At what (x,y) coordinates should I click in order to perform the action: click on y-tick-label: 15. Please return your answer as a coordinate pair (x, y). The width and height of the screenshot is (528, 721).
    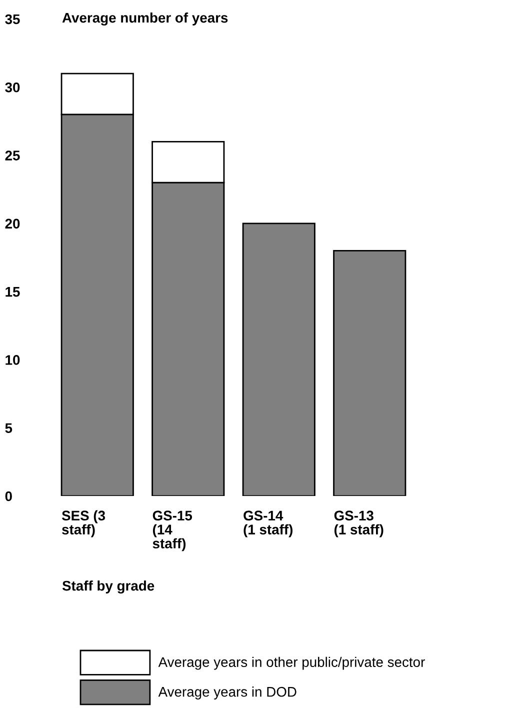
    Looking at the image, I should click on (13, 292).